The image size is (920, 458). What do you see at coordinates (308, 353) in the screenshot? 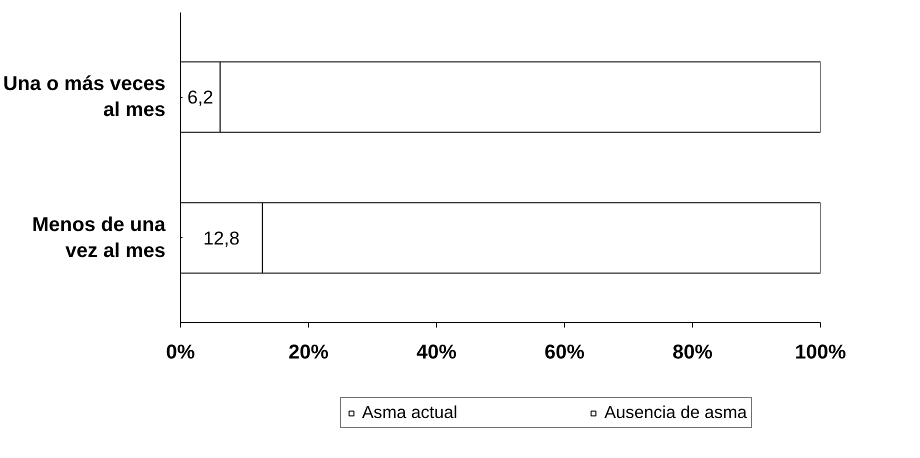
I see `x-tick-label: 20%` at bounding box center [308, 353].